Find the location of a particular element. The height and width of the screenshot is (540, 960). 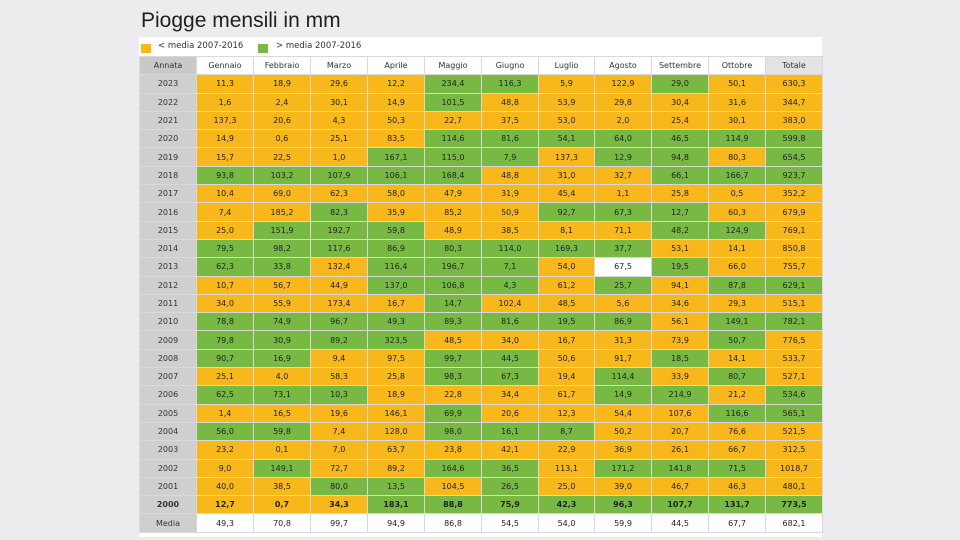

value-cell: 14,1 is located at coordinates (737, 358).